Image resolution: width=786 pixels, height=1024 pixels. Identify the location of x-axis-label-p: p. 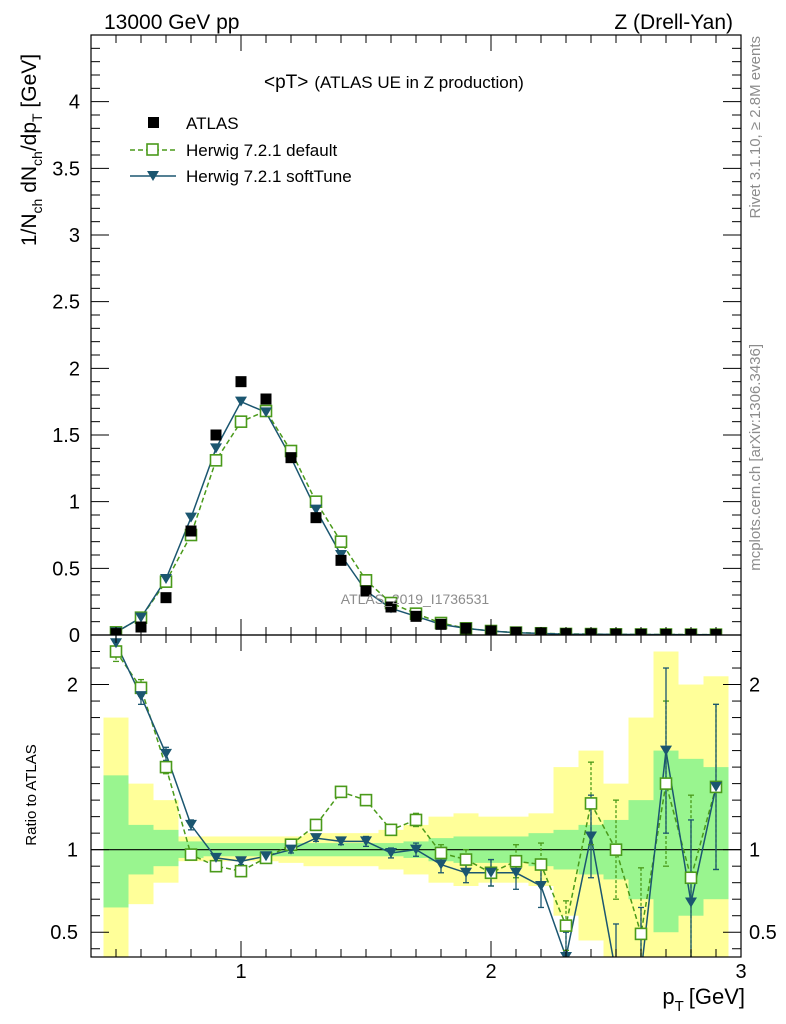
(668, 996).